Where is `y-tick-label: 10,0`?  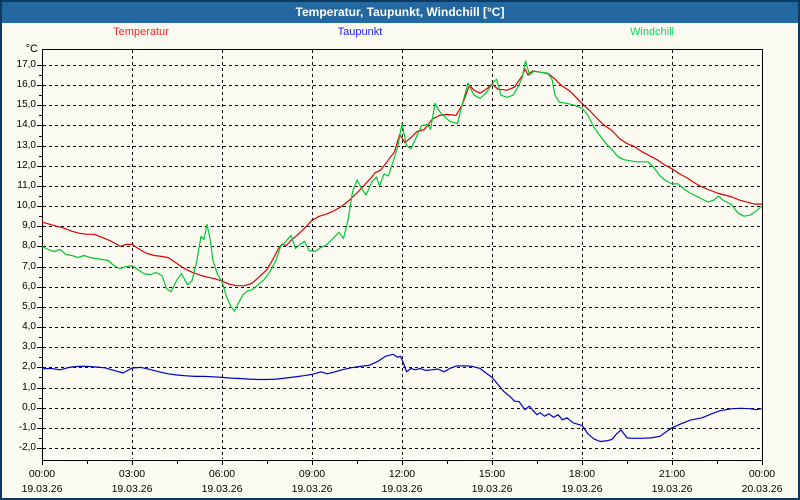
y-tick-label: 10,0 is located at coordinates (26, 206).